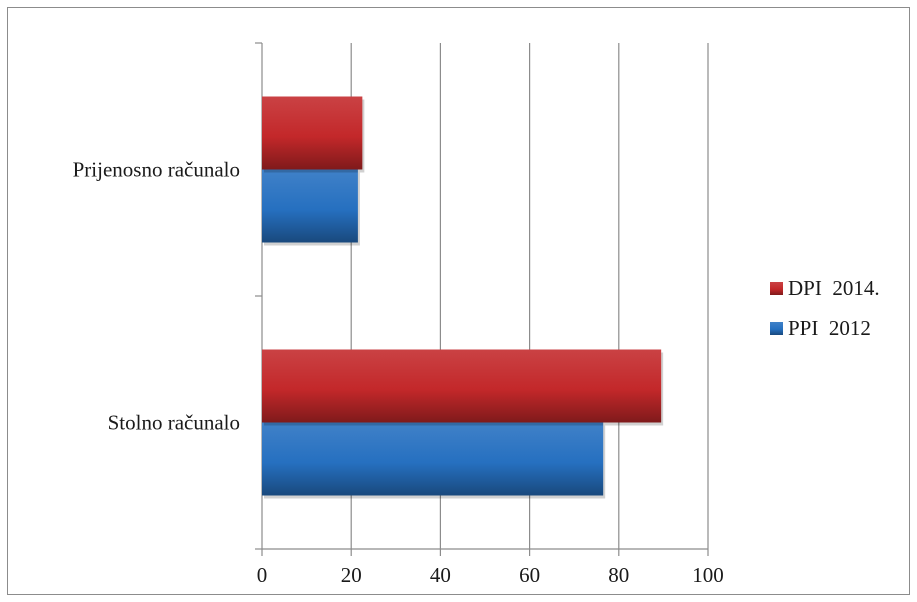  I want to click on legend-label: PPI 2012, so click(829, 328).